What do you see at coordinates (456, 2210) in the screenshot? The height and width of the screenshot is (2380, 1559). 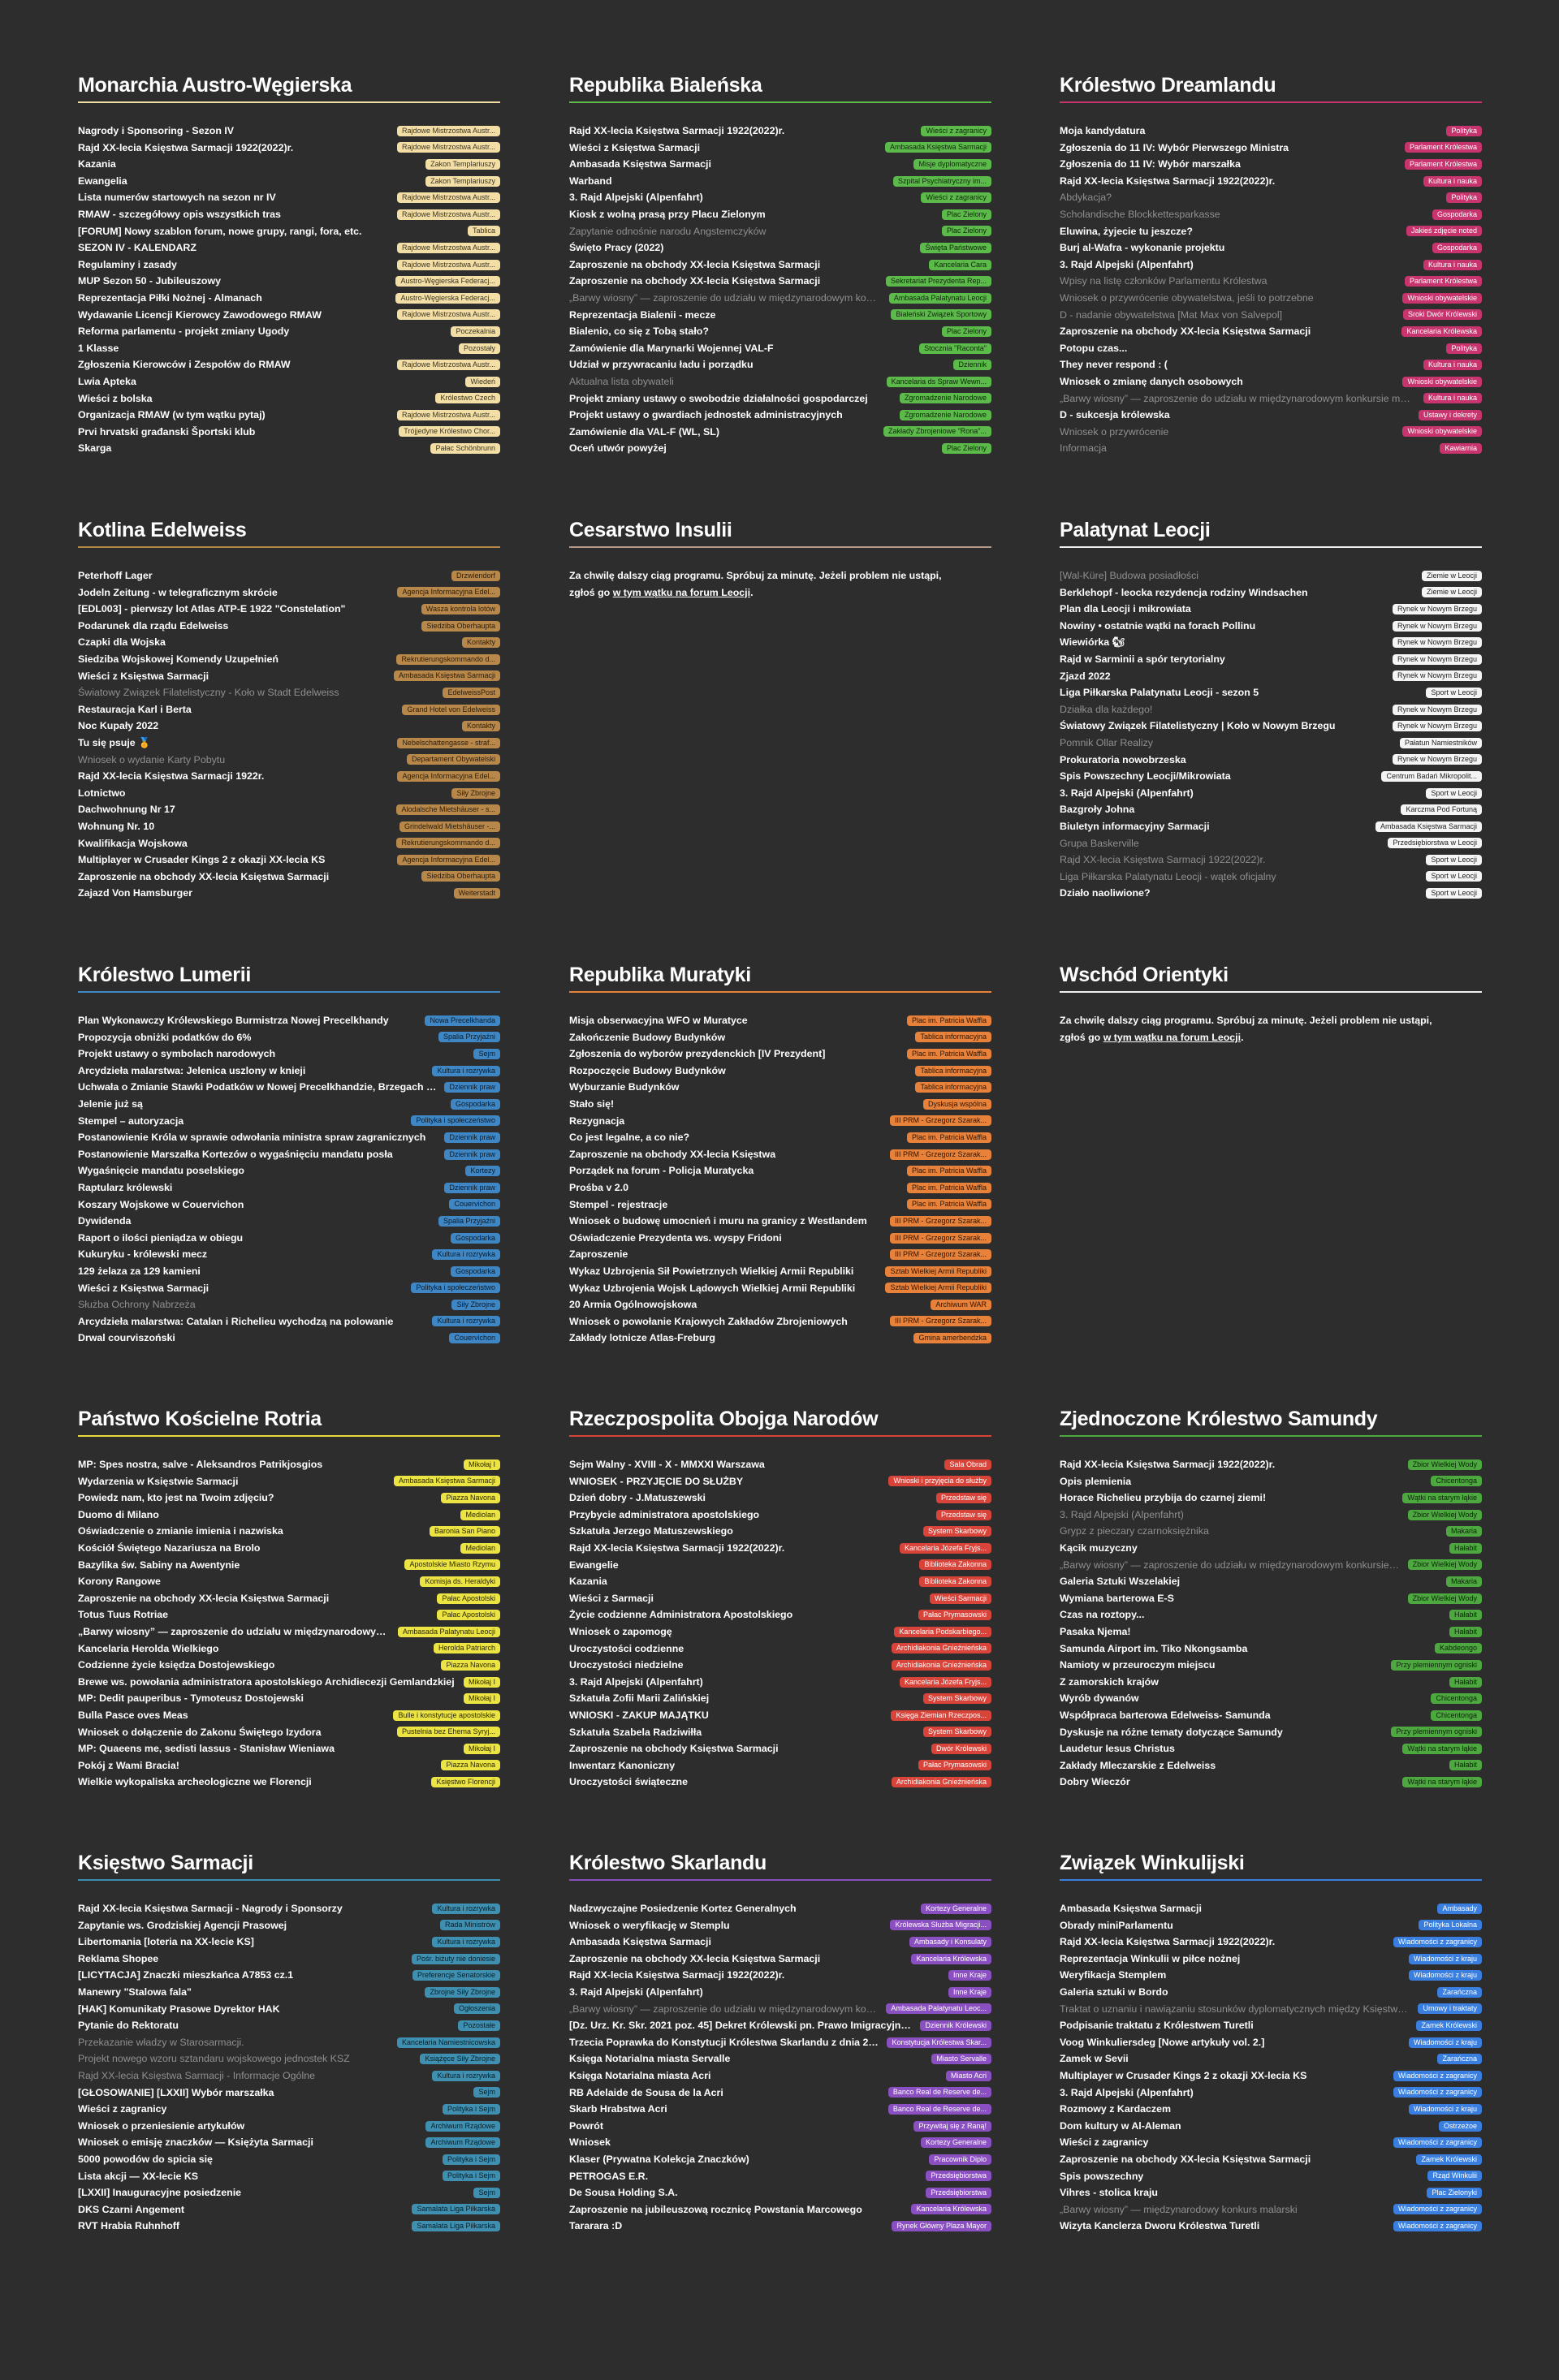 I see `forum-badge: Samalata Liga Piłkarska` at bounding box center [456, 2210].